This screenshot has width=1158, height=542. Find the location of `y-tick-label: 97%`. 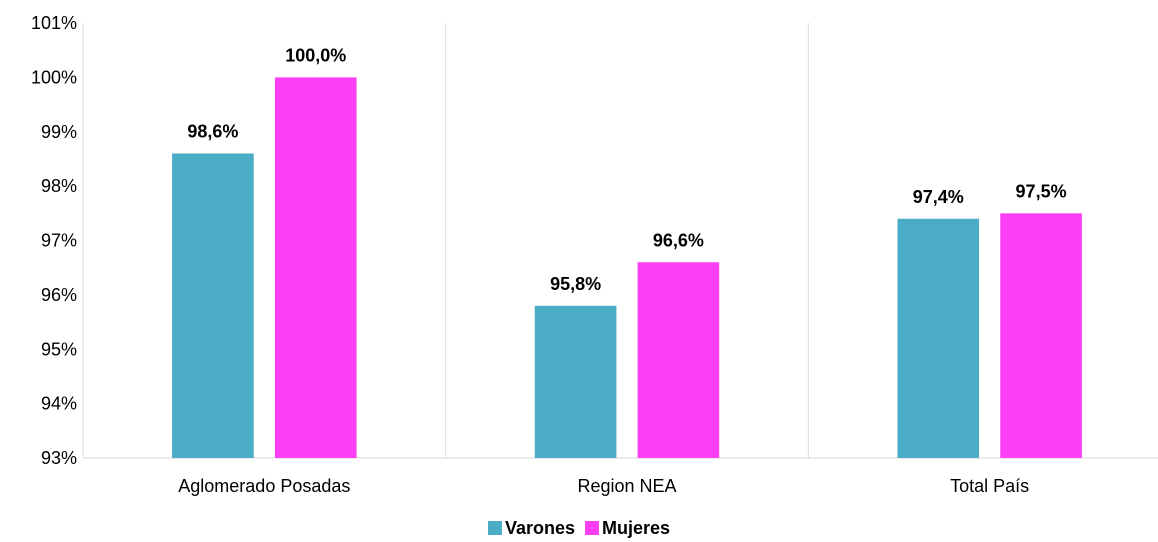

y-tick-label: 97% is located at coordinates (59, 241).